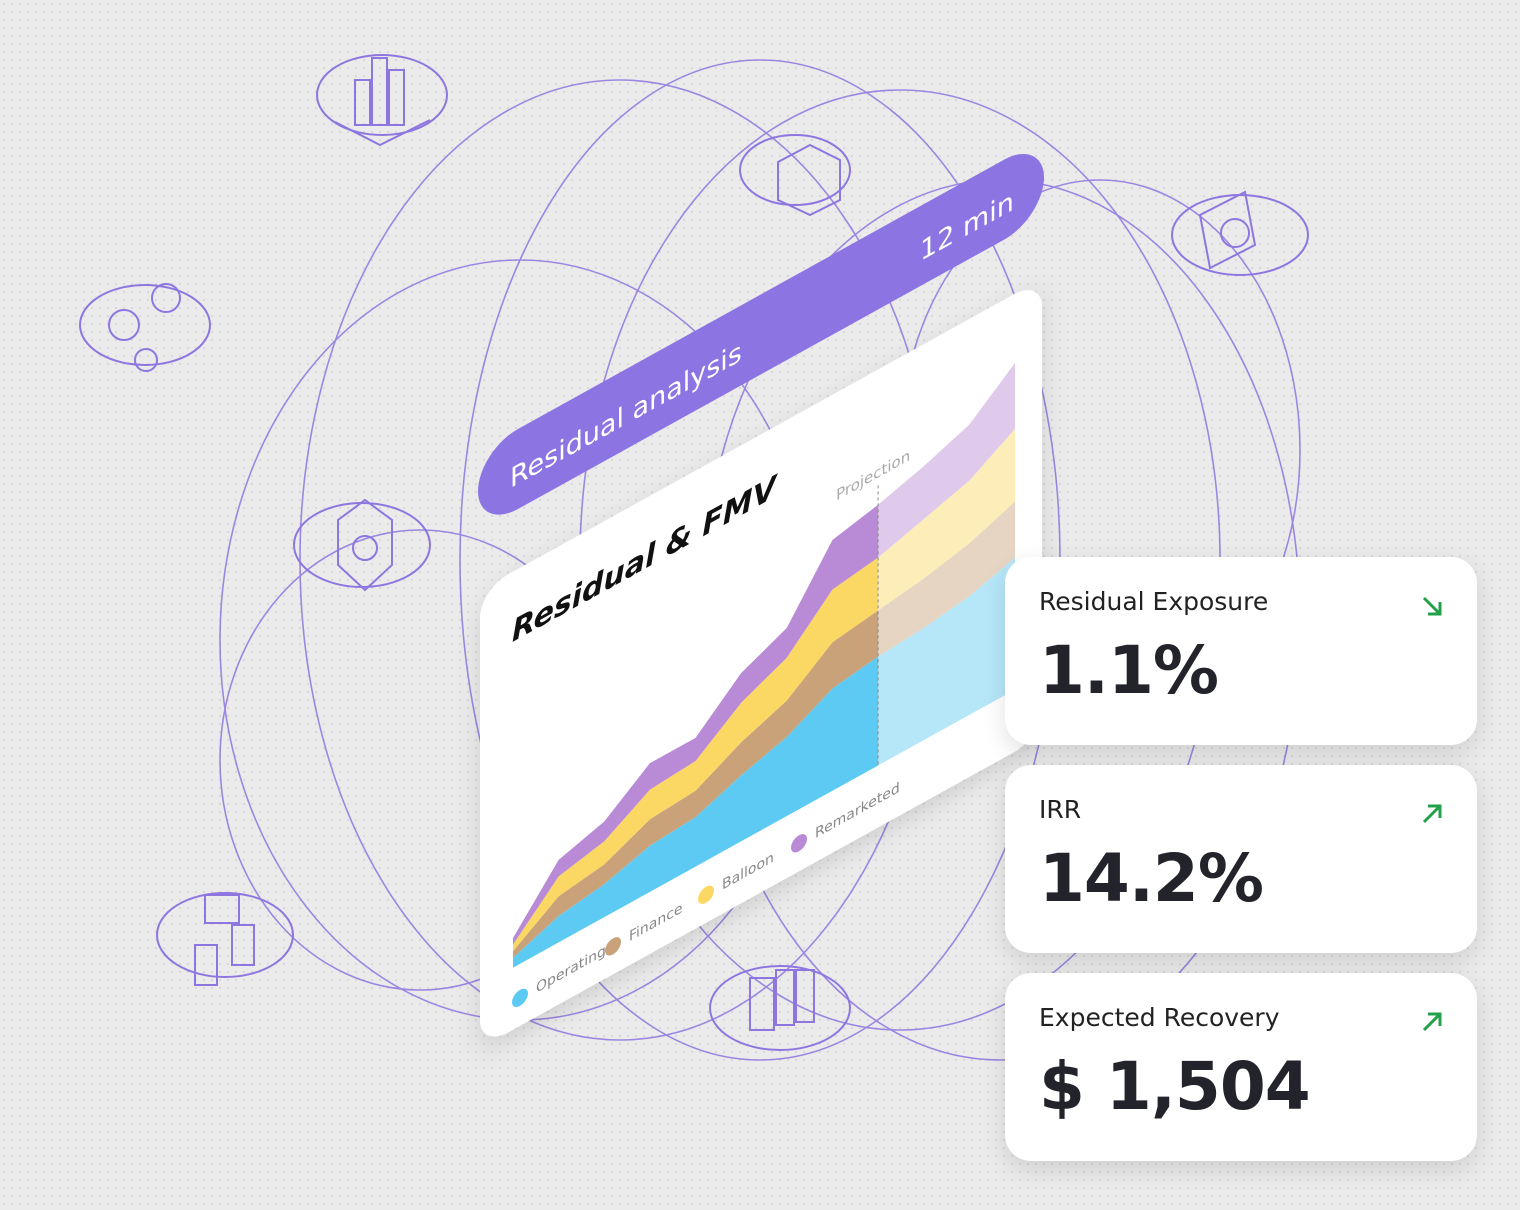  Describe the element at coordinates (1241, 651) in the screenshot. I see `metric-card: Residual Exposure 1.1%` at that location.